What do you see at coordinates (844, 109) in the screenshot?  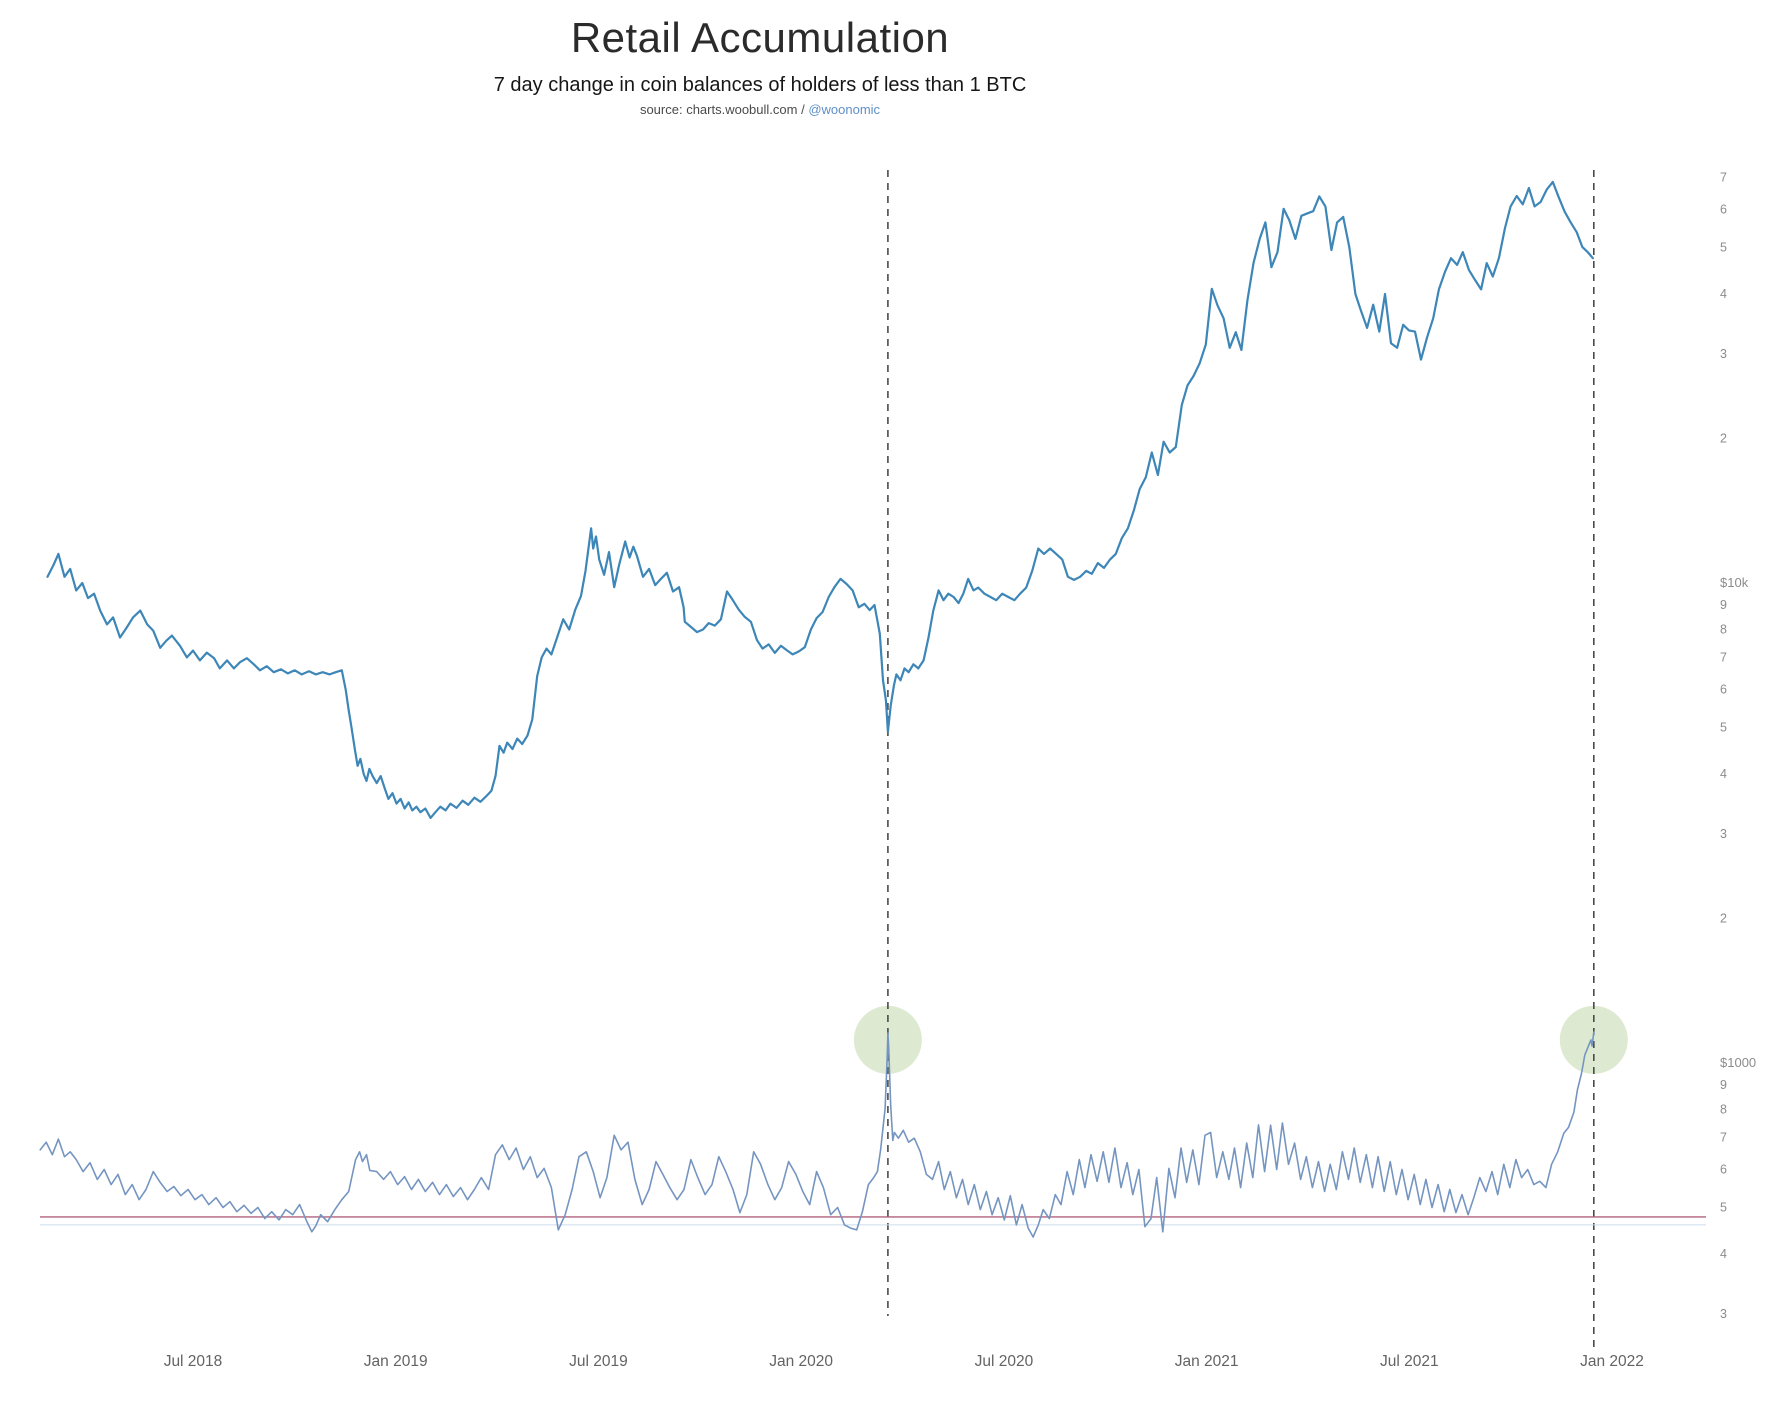 I see `source-link: @woonomic` at bounding box center [844, 109].